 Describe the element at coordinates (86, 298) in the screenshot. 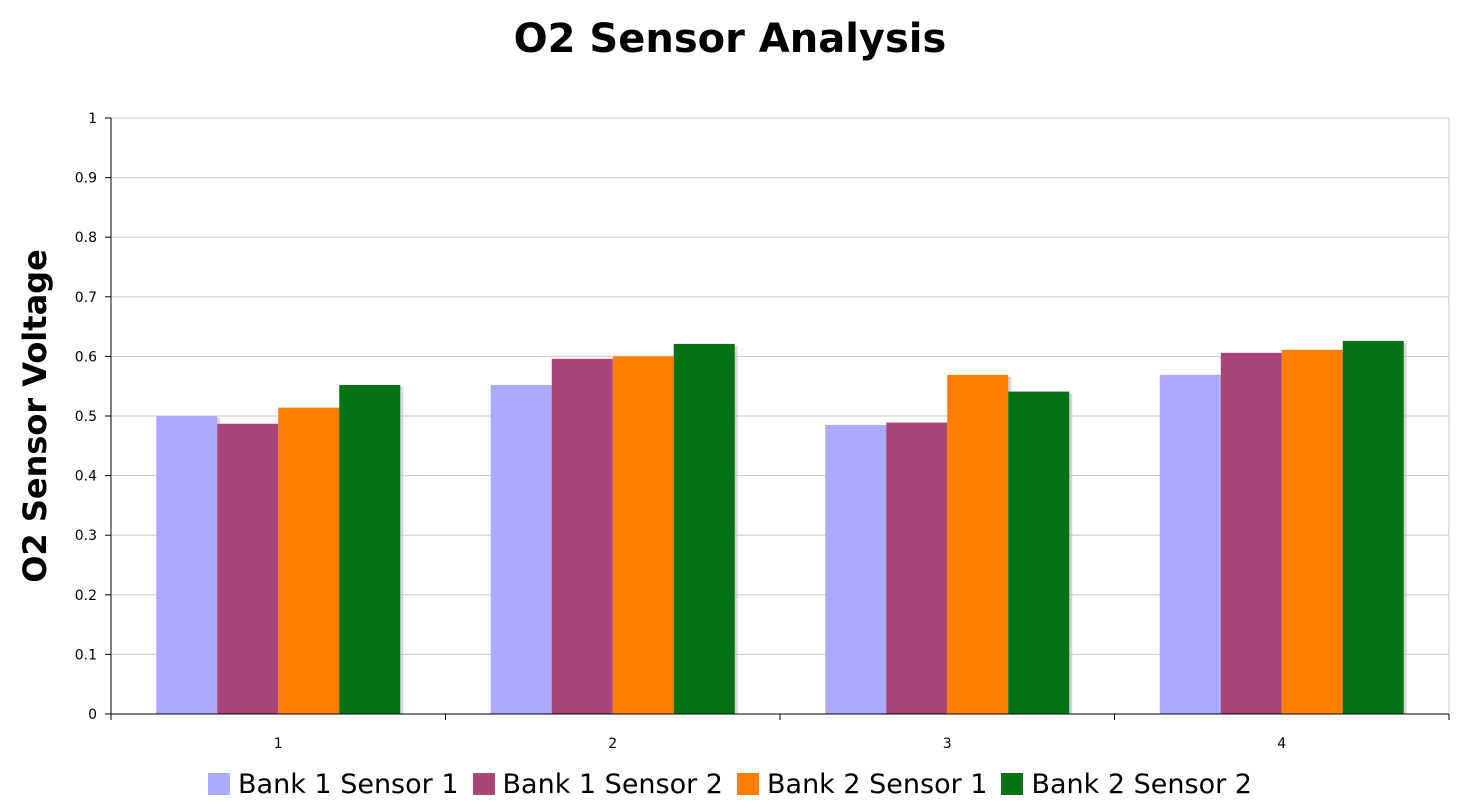

I see `y-tick-label: 0.7` at that location.